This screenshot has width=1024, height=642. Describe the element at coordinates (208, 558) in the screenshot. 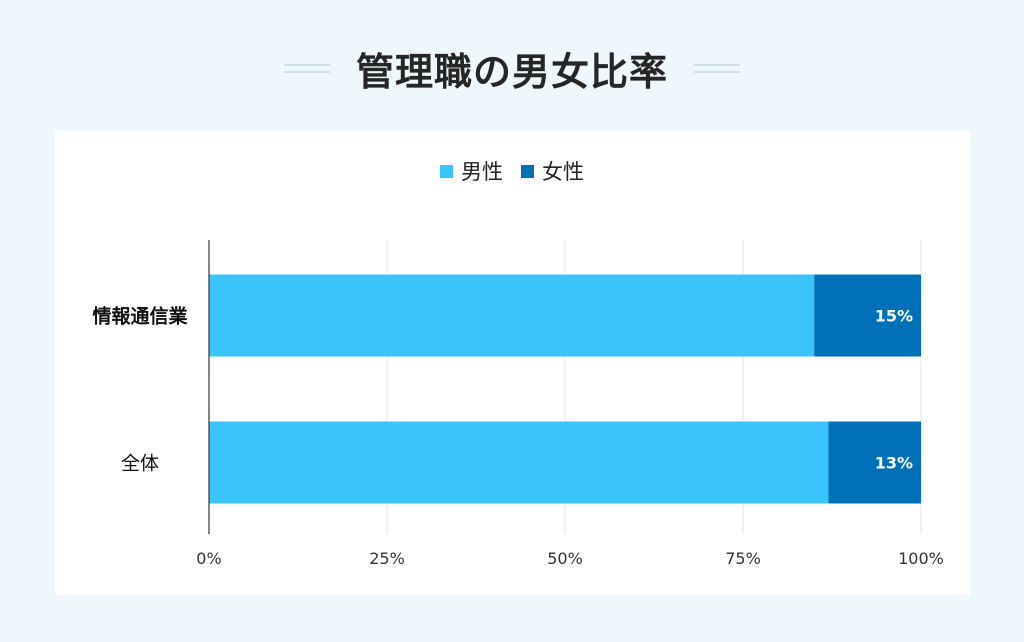

I see `x-tick-label-0: 0%` at that location.